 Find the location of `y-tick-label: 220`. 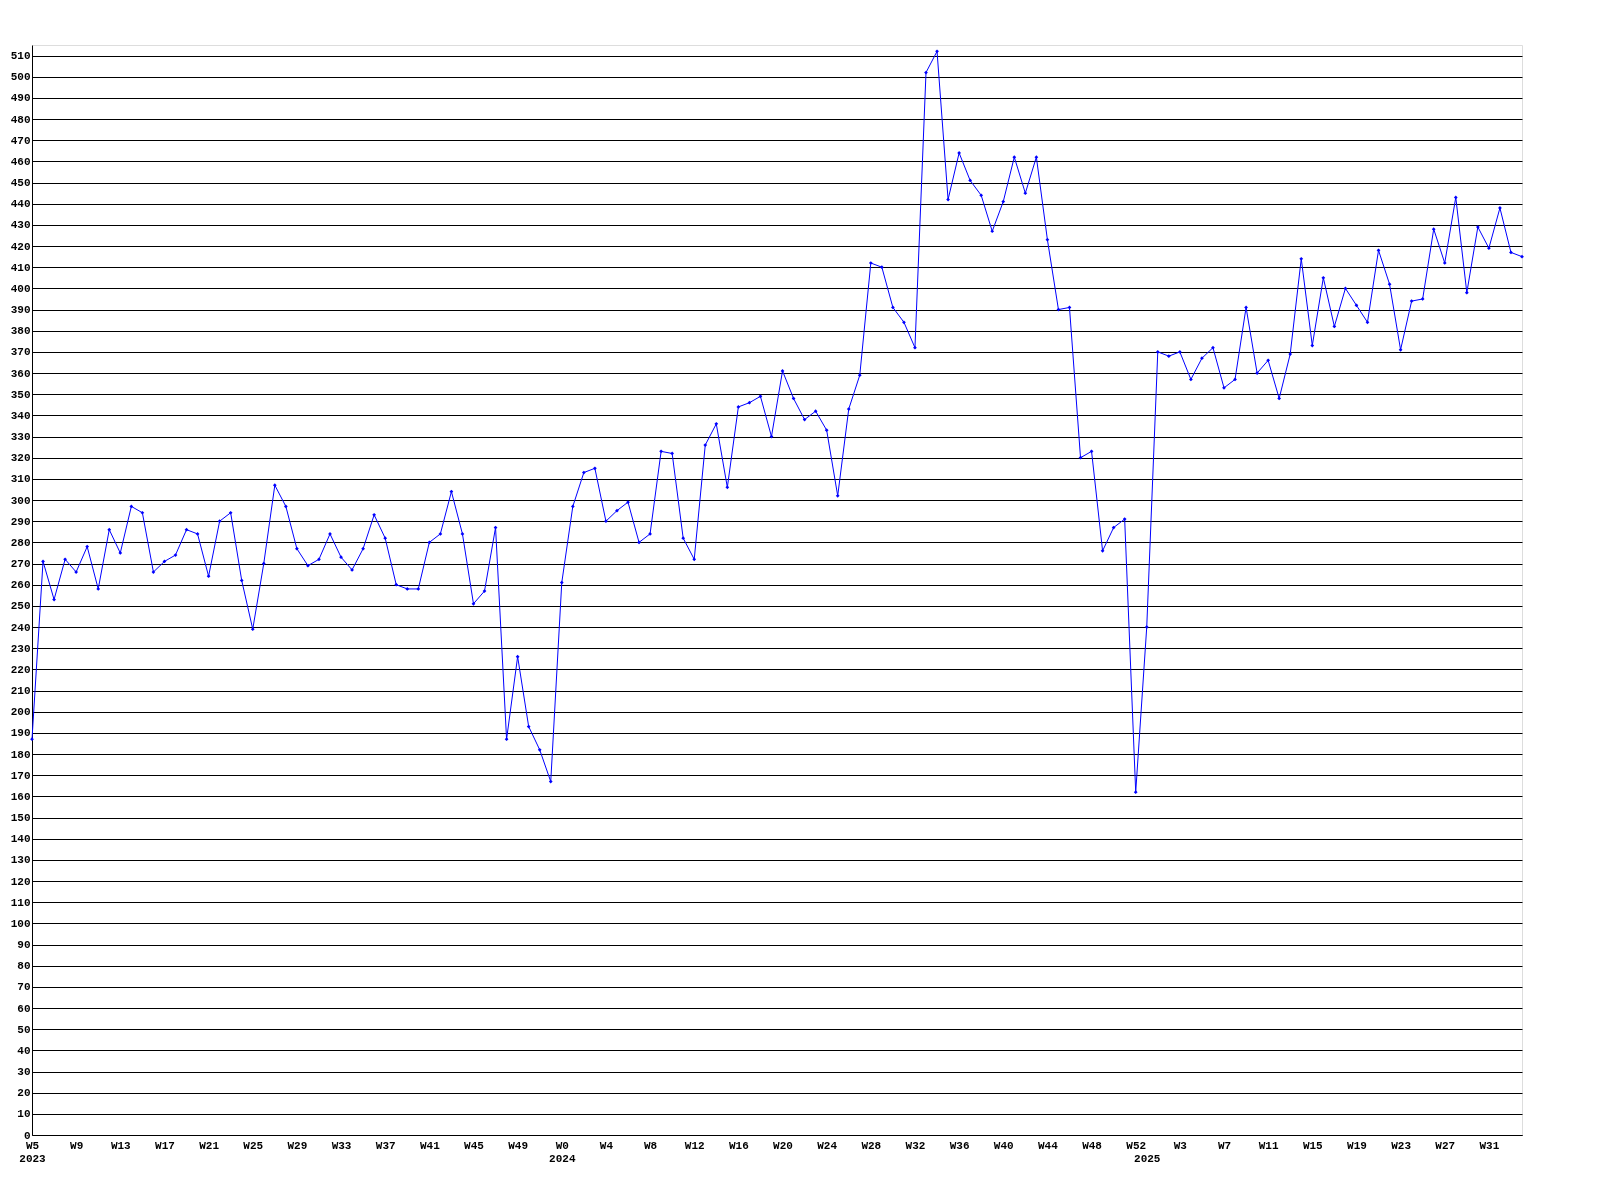

y-tick-label: 220 is located at coordinates (20, 669).